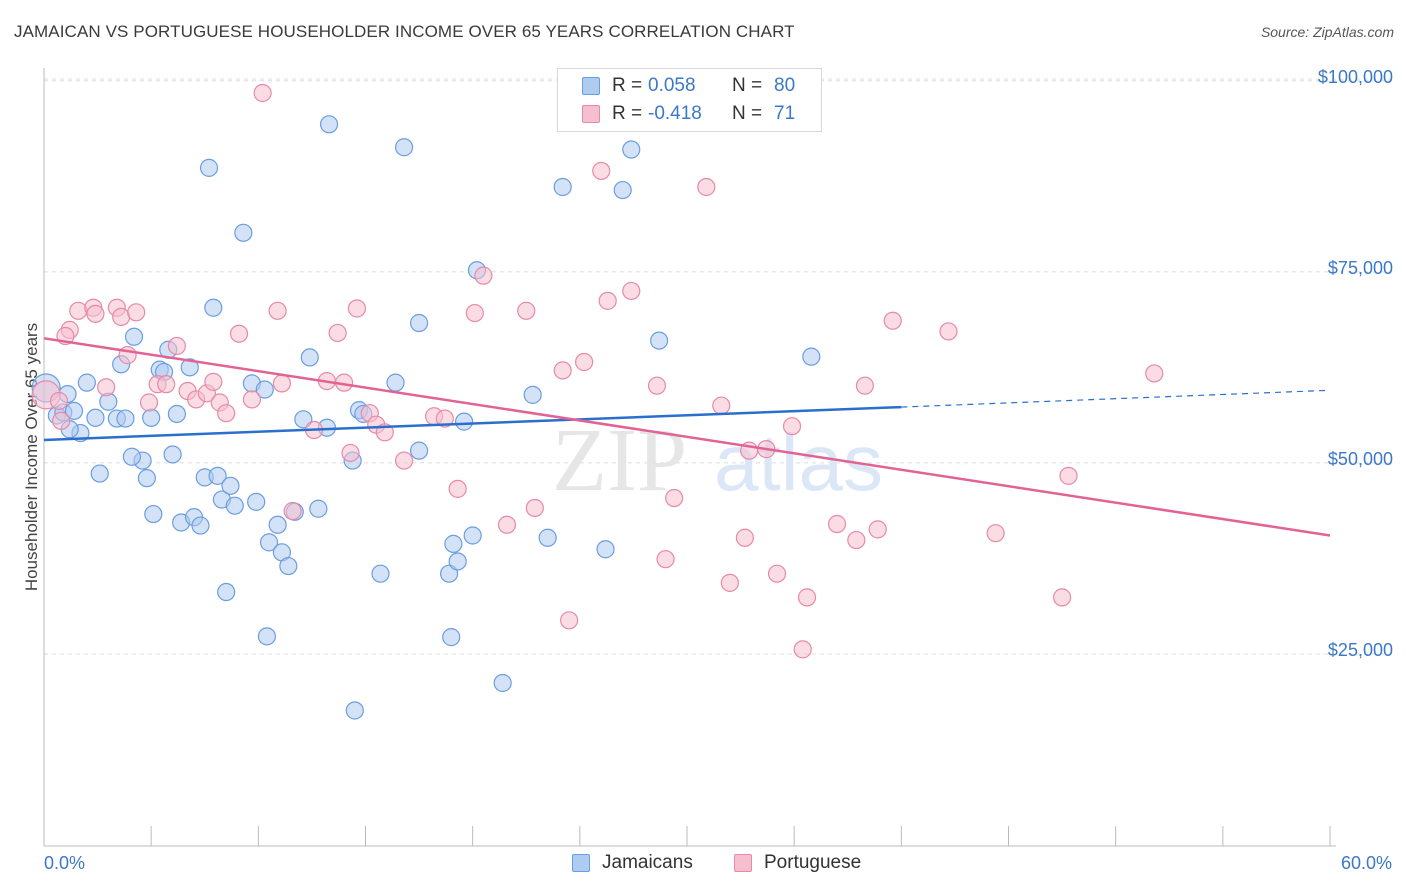 This screenshot has height=892, width=1406. I want to click on source-credit: Source: ZipAtlas.com, so click(1327, 32).